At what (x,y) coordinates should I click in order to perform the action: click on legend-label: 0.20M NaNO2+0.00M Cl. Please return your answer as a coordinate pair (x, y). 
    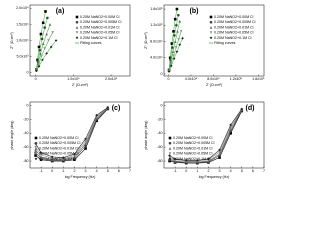
    Looking at the image, I should click on (193, 138).